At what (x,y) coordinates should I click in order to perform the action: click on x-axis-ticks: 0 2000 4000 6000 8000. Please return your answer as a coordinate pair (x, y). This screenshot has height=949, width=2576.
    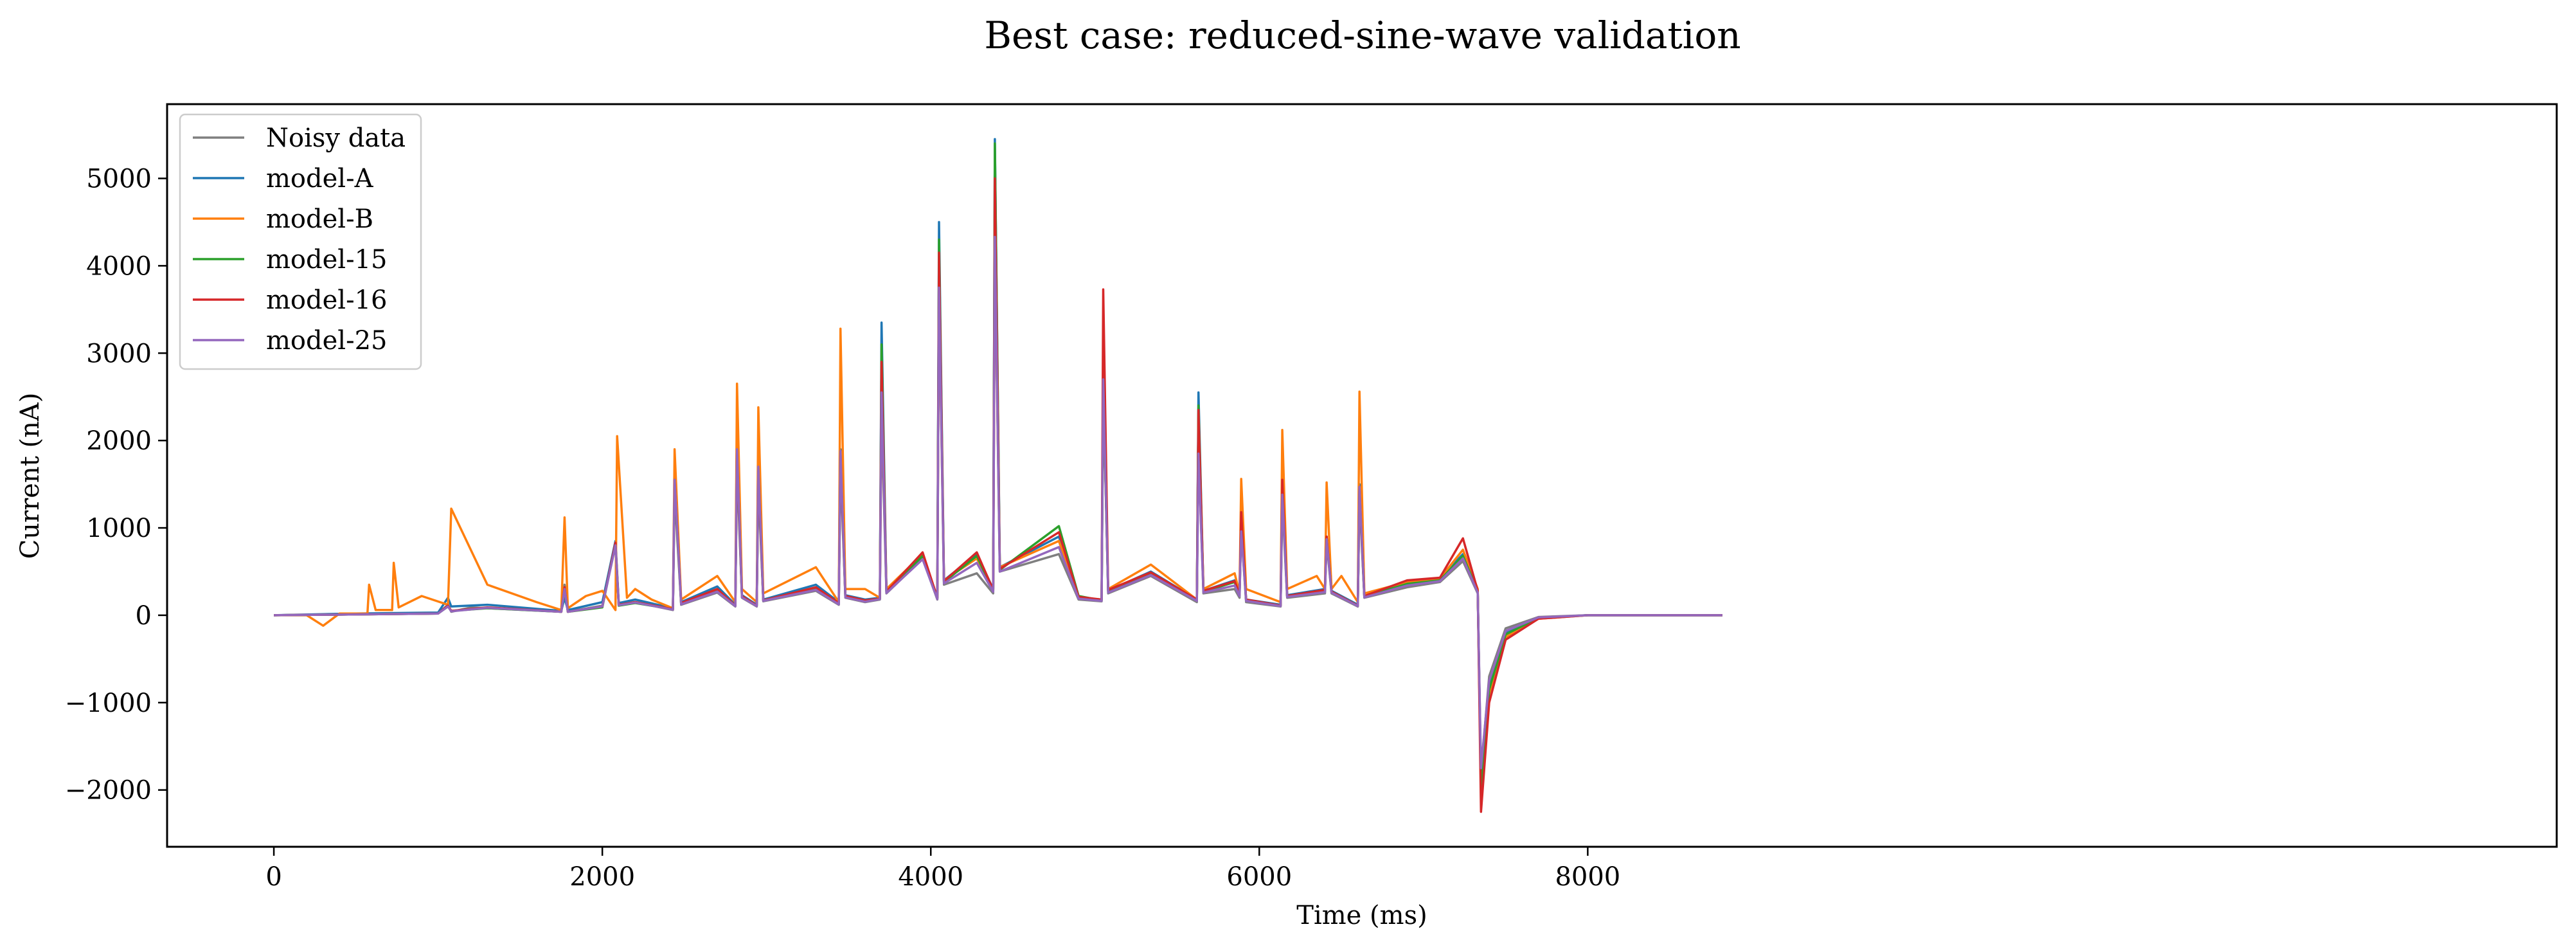
    Looking at the image, I should click on (942, 870).